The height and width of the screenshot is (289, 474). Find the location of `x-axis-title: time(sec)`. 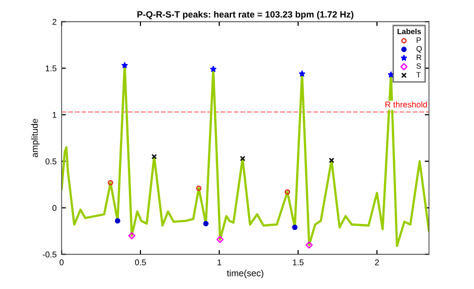

x-axis-title: time(sec) is located at coordinates (245, 274).